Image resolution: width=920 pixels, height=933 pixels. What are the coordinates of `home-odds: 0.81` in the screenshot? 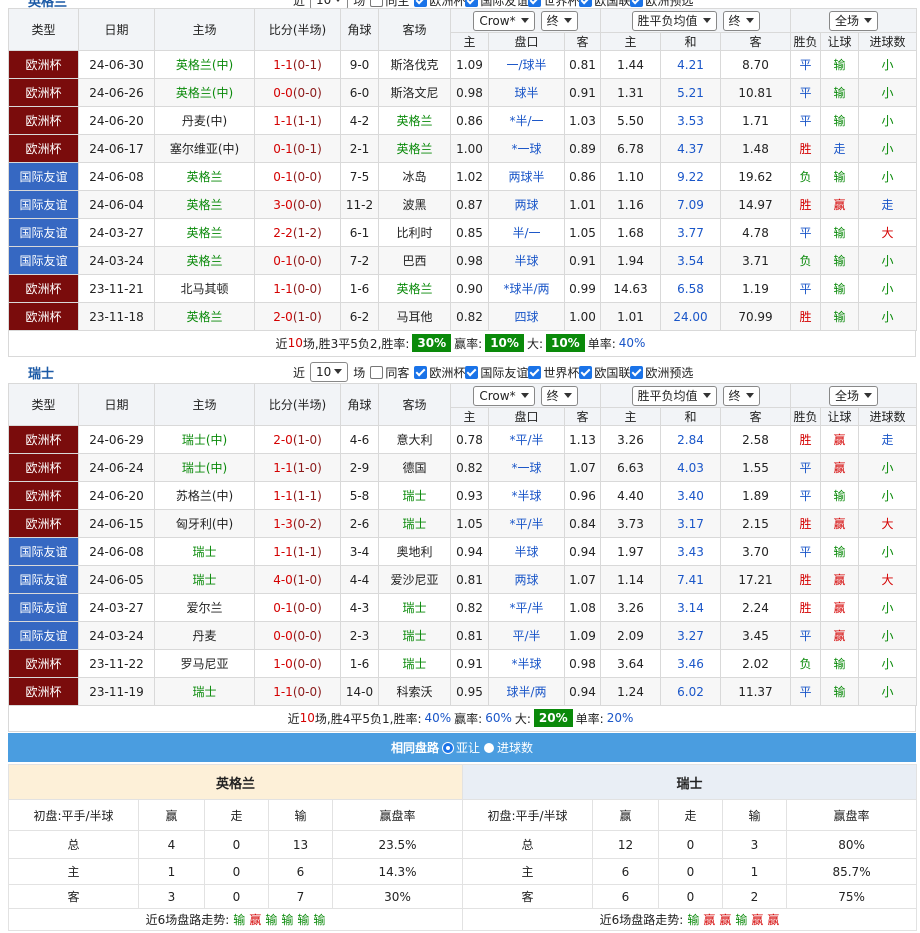 It's located at (469, 579).